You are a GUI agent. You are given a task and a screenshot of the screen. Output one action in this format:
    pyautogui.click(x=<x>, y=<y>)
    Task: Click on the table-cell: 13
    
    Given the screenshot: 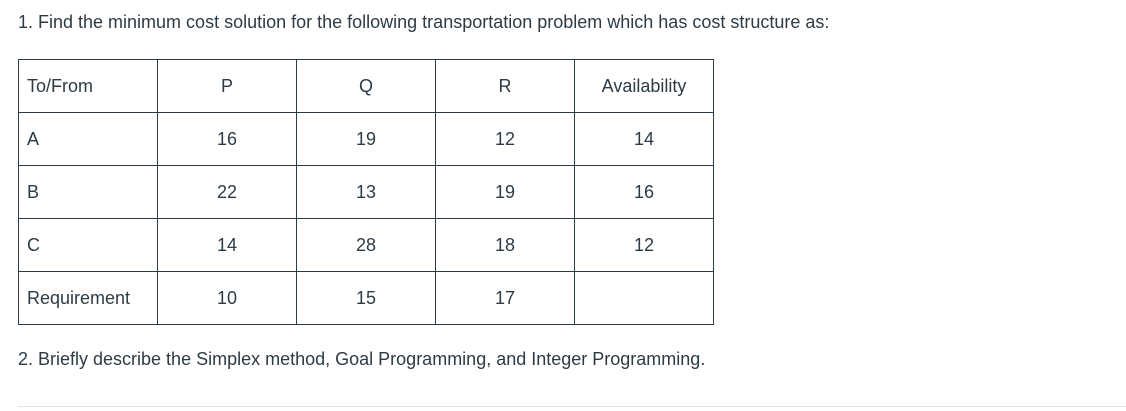 What is the action you would take?
    pyautogui.click(x=366, y=192)
    